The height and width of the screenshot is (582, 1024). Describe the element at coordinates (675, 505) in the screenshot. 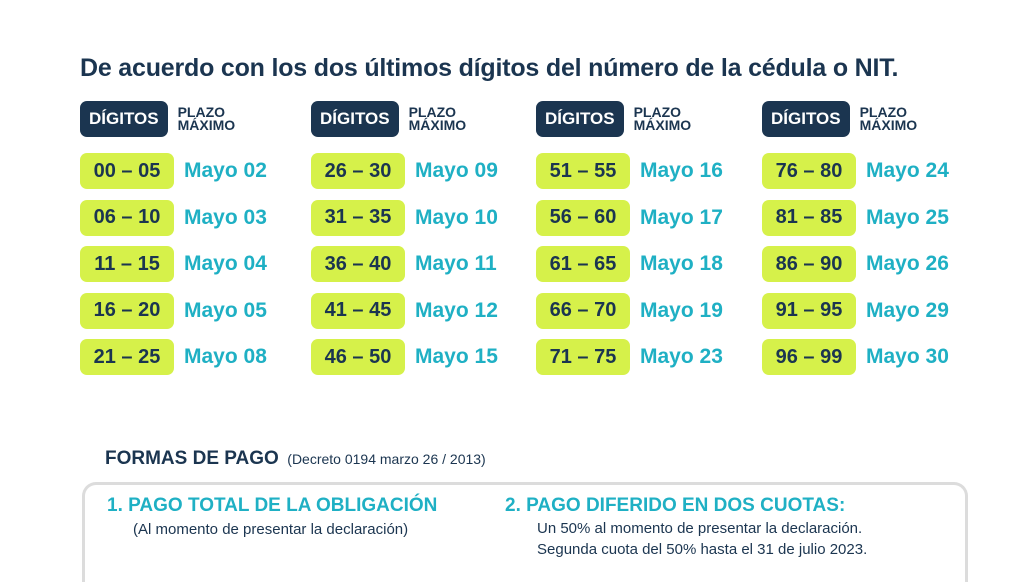

I see `option2-title: 2. PAGO DIFERIDO EN DOS CUOTAS:` at that location.